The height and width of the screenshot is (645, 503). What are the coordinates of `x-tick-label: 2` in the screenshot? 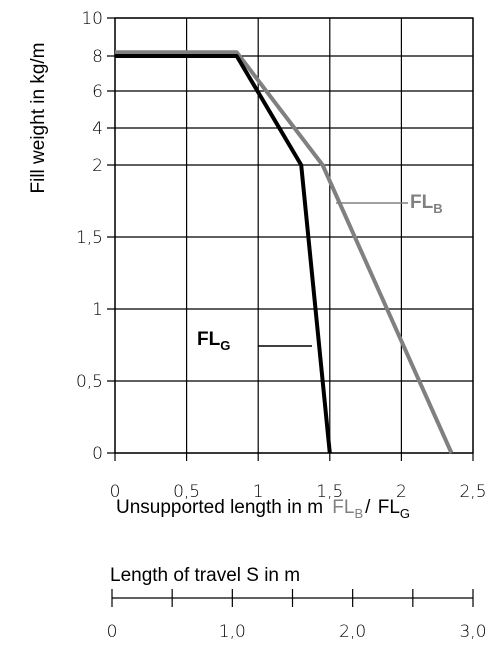 It's located at (401, 492).